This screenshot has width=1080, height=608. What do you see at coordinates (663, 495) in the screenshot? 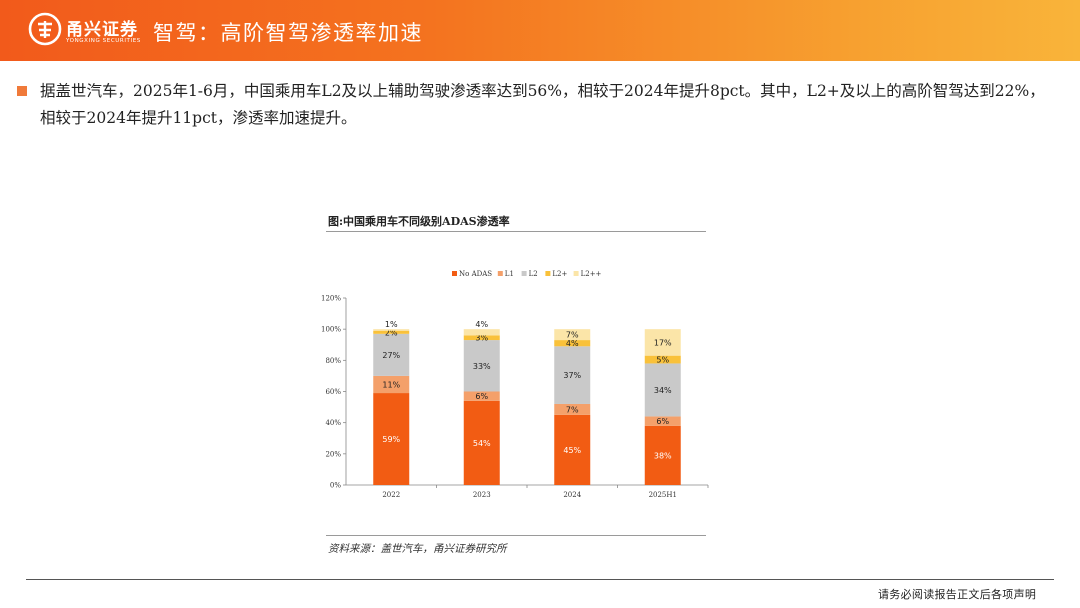
I see `x-tick-label: 2025H1` at bounding box center [663, 495].